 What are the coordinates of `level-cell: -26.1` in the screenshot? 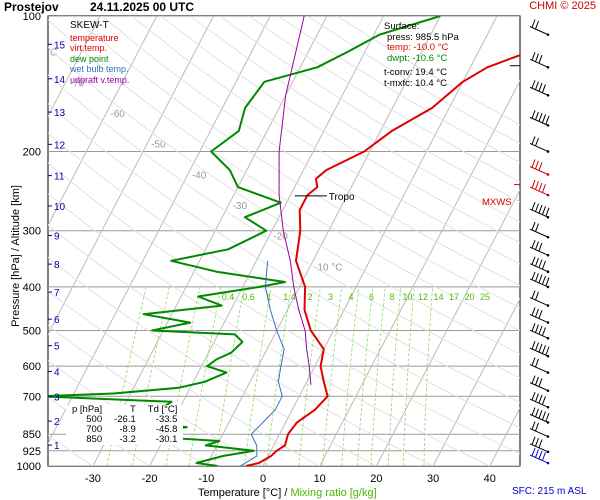 It's located at (125, 419).